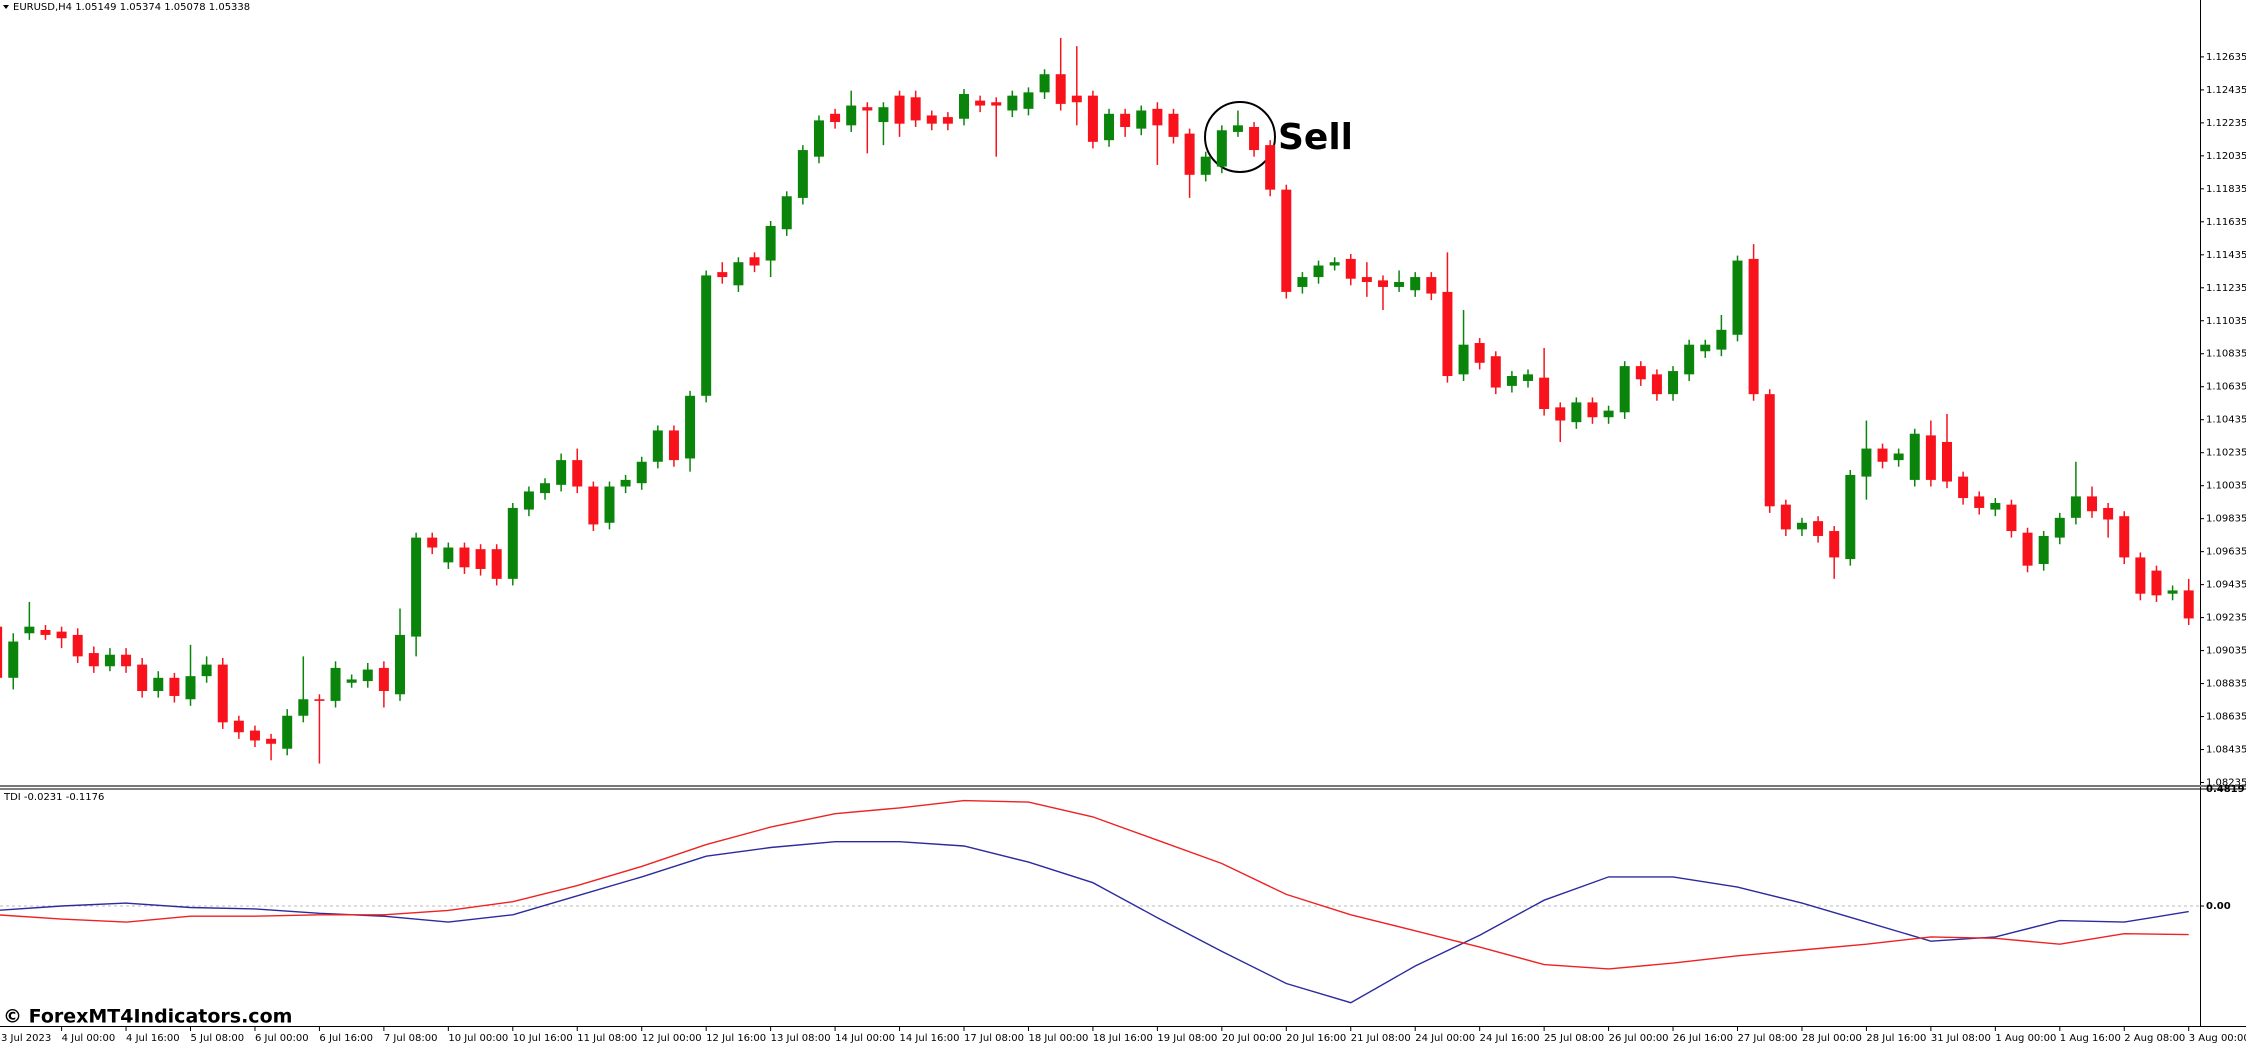  What do you see at coordinates (2226, 90) in the screenshot?
I see `y-tick-label: 1.12435` at bounding box center [2226, 90].